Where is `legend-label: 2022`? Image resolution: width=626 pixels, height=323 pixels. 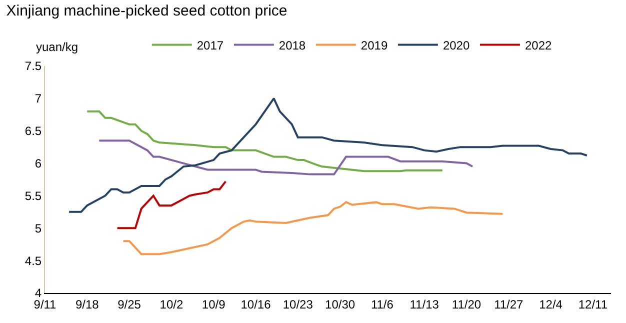 legend-label: 2022 is located at coordinates (538, 45).